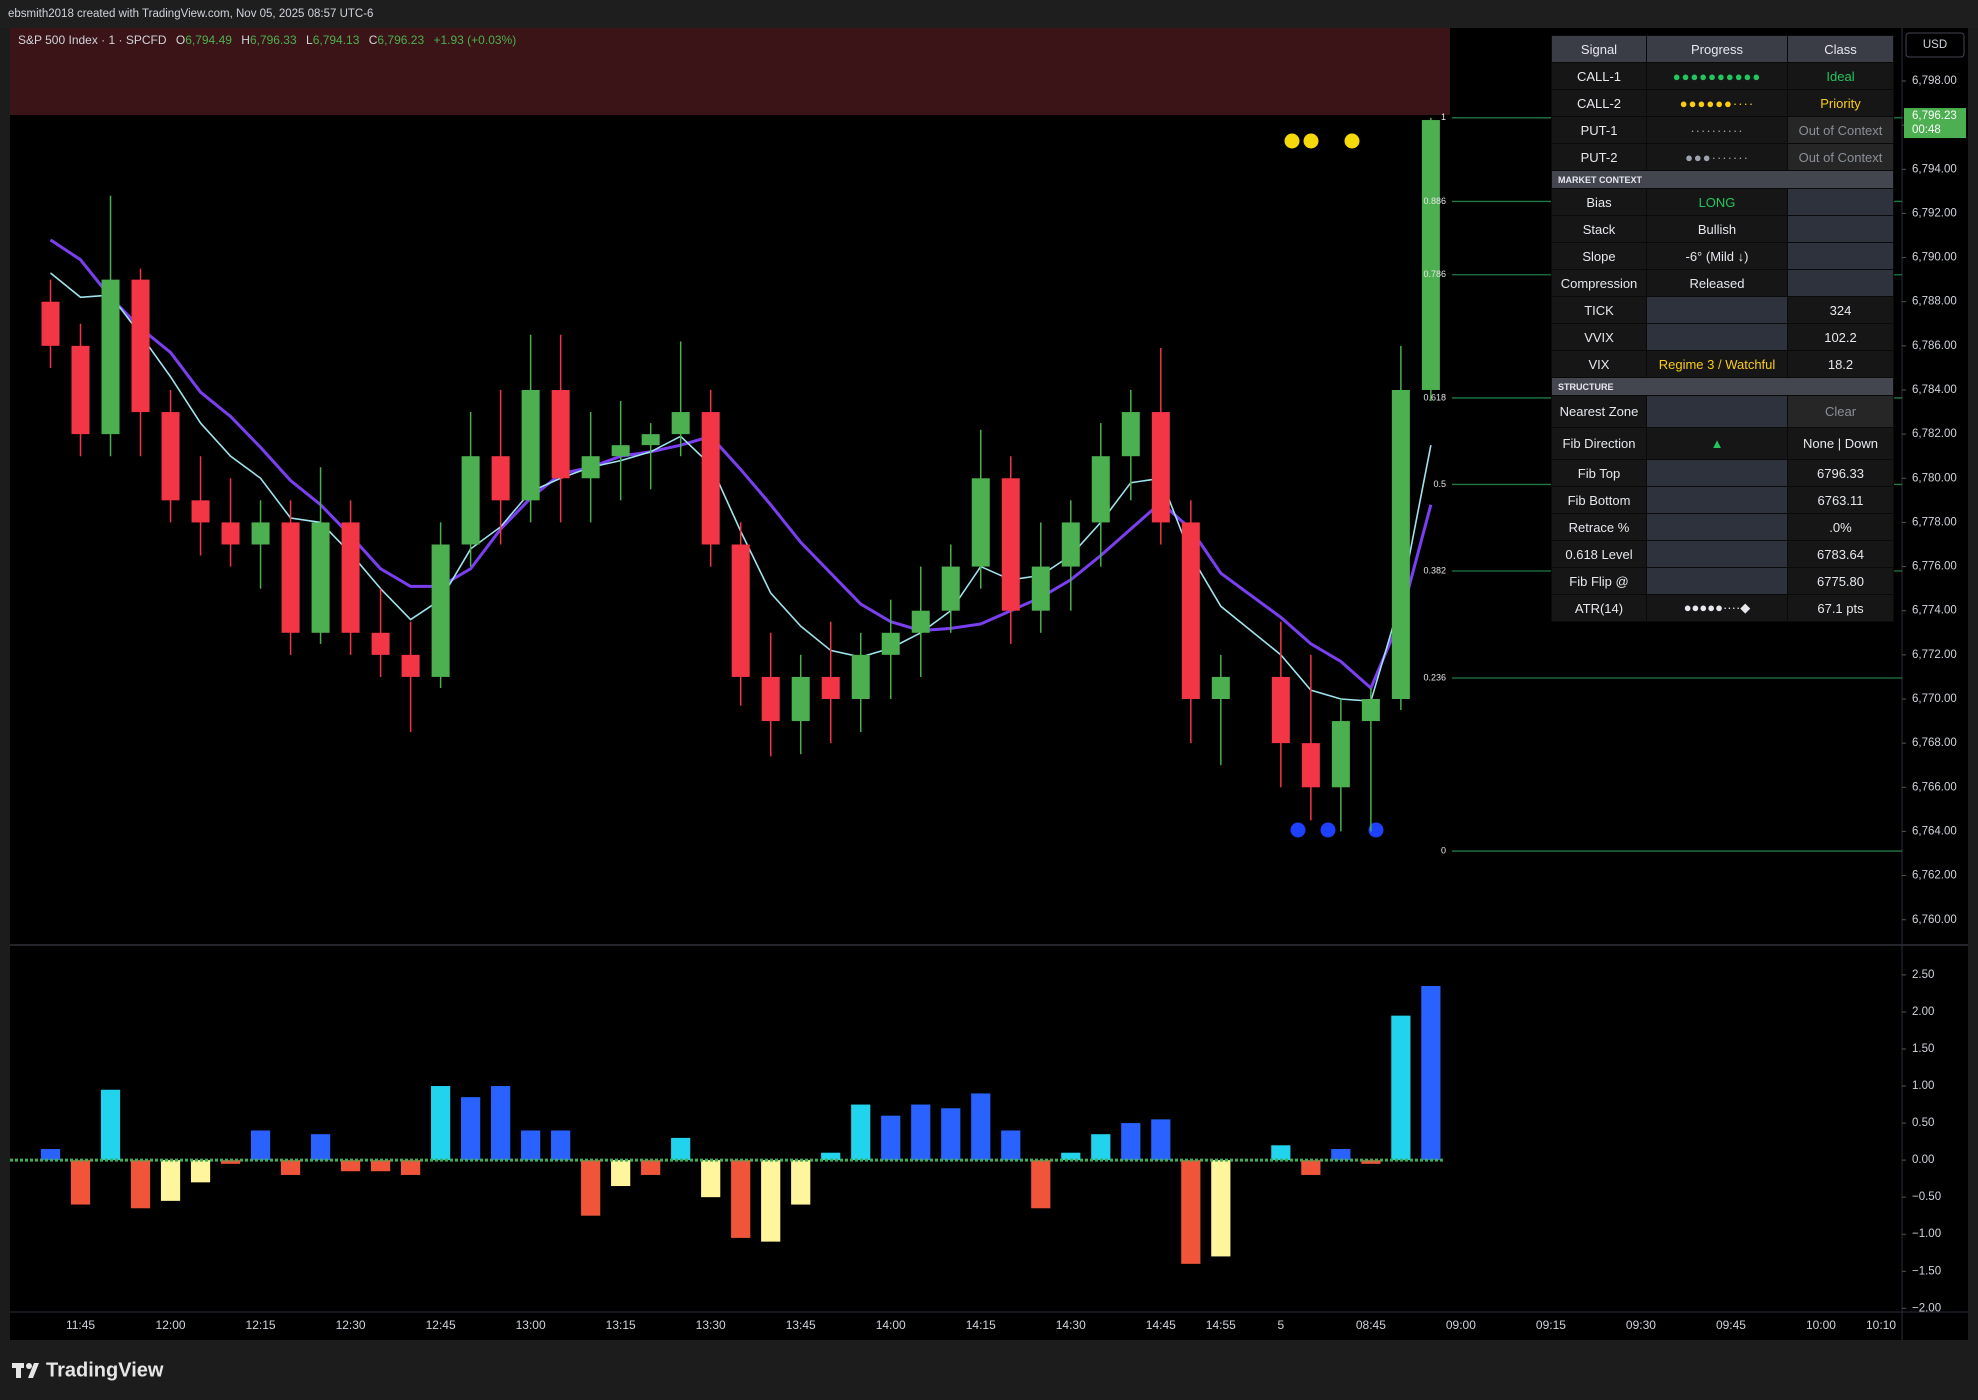  I want to click on row-label: ATR(14), so click(1599, 608).